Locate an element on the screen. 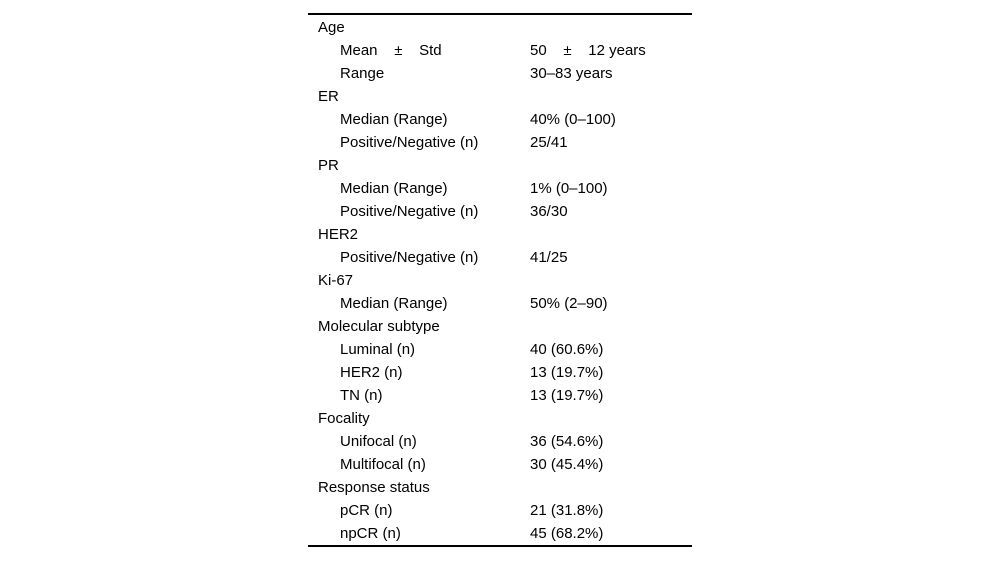 The width and height of the screenshot is (1000, 566). row-value: 30–83 years is located at coordinates (571, 73).